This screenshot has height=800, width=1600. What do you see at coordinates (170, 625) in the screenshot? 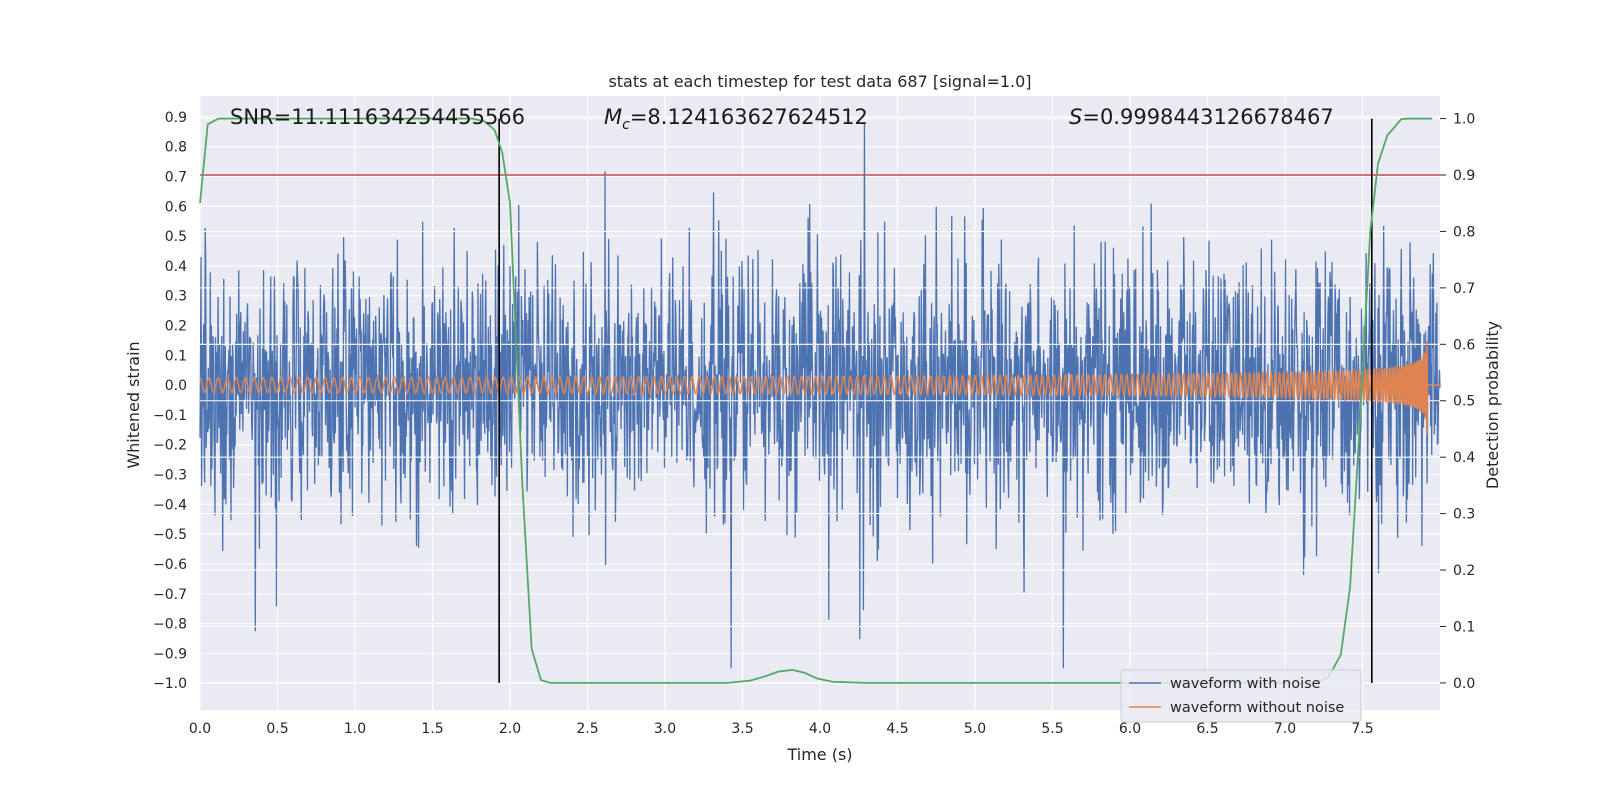
I see `y-tick-label-left: −0.8` at bounding box center [170, 625].